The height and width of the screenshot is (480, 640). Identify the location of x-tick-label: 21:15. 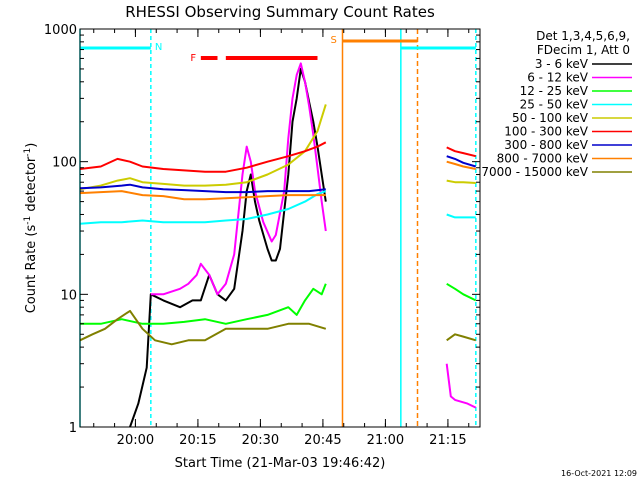
(447, 440).